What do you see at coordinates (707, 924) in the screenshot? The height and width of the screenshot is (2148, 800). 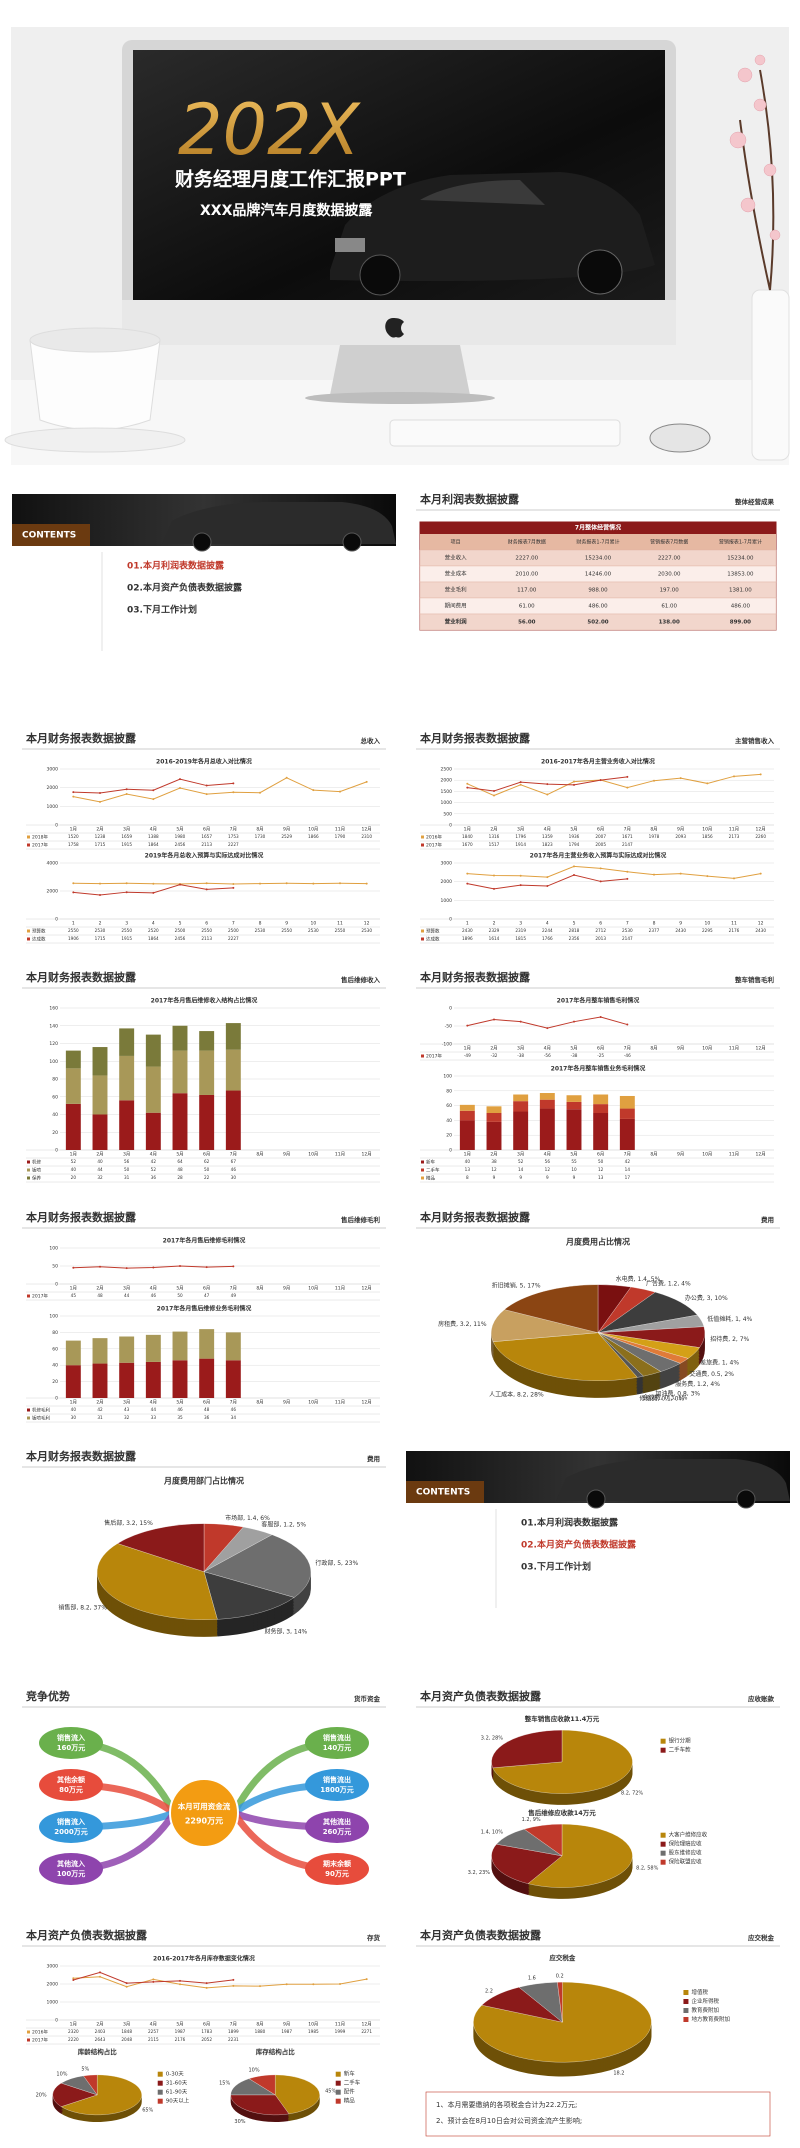 I see `x-tick-label: 10` at bounding box center [707, 924].